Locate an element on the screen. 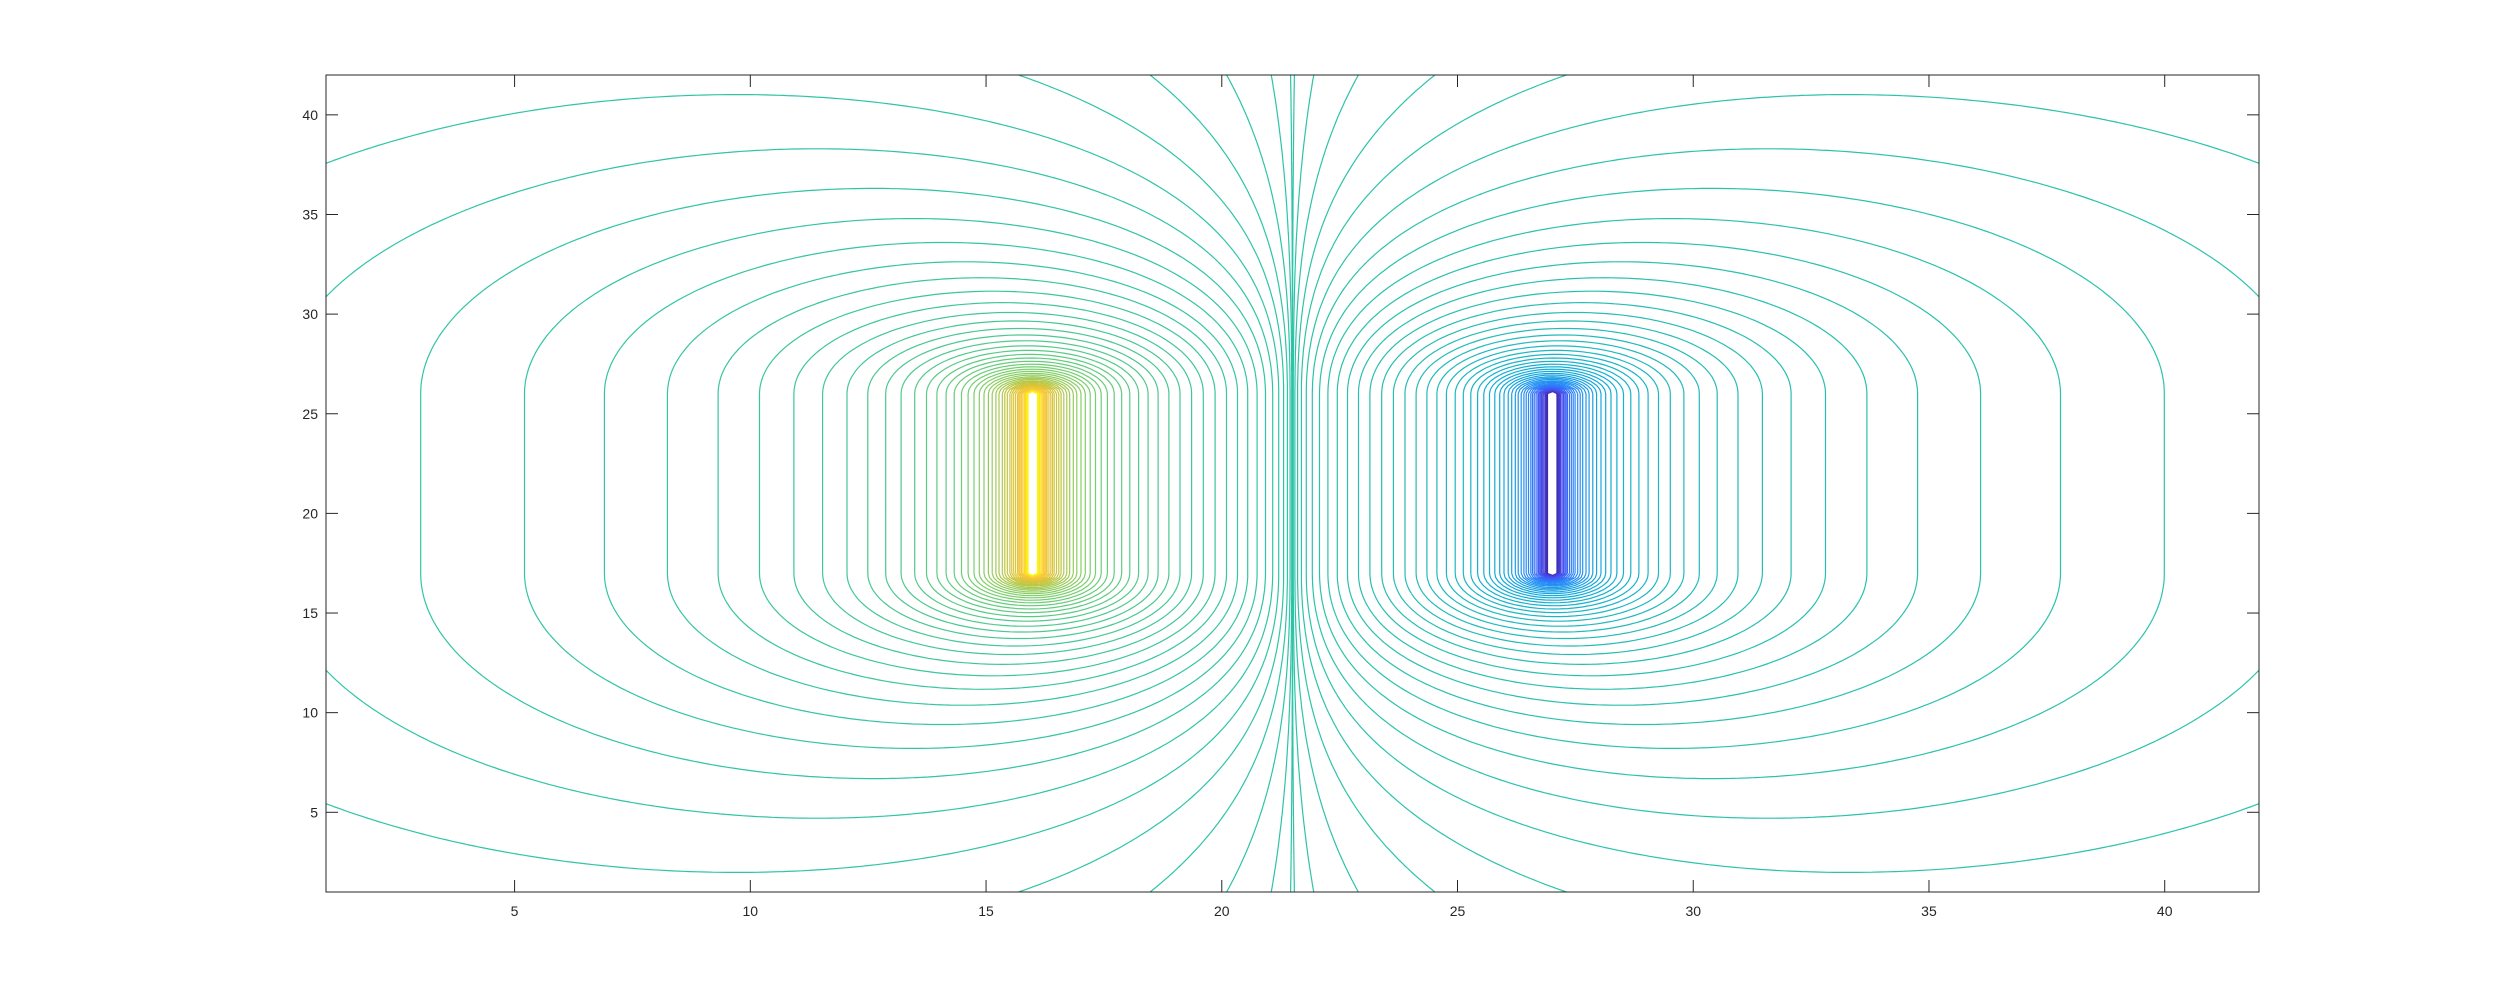  x-tick-label: 25 is located at coordinates (1458, 911).